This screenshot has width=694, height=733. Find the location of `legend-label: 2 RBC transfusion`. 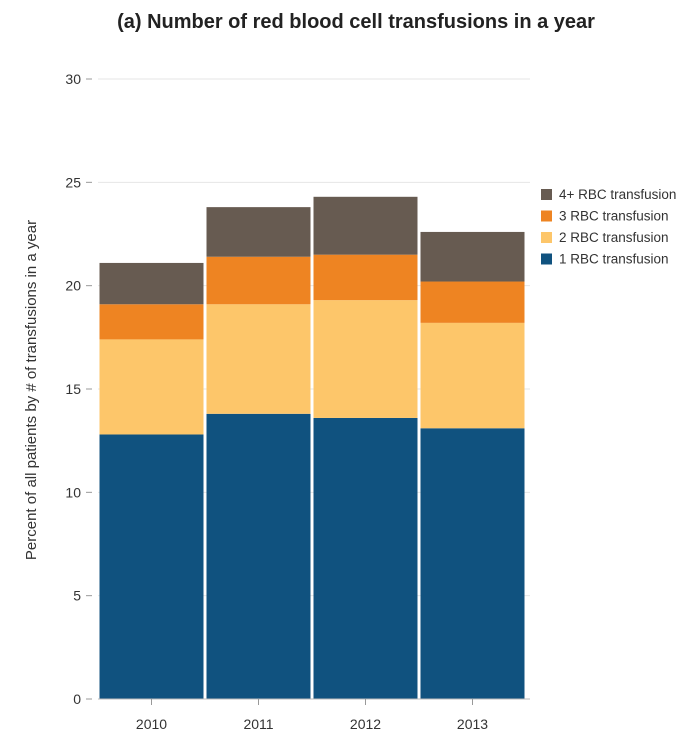

legend-label: 2 RBC transfusion is located at coordinates (614, 237).